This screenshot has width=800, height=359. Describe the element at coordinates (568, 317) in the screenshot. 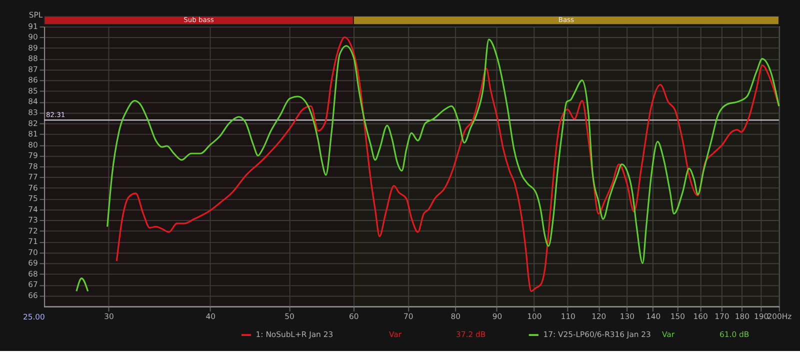

I see `x-tick-label: 110` at that location.